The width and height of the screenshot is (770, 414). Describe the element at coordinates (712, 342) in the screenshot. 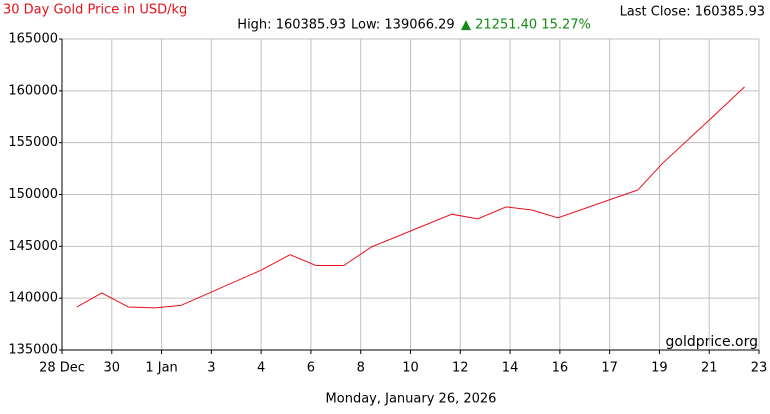

I see `watermark: goldprice.org` at that location.